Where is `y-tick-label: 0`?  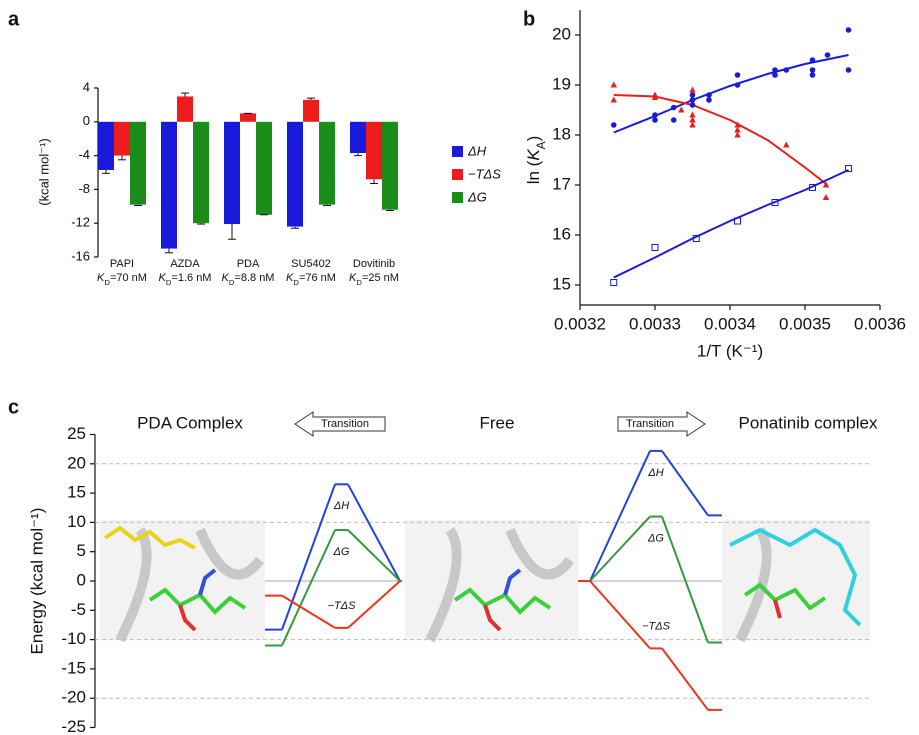 y-tick-label: 0 is located at coordinates (81, 579).